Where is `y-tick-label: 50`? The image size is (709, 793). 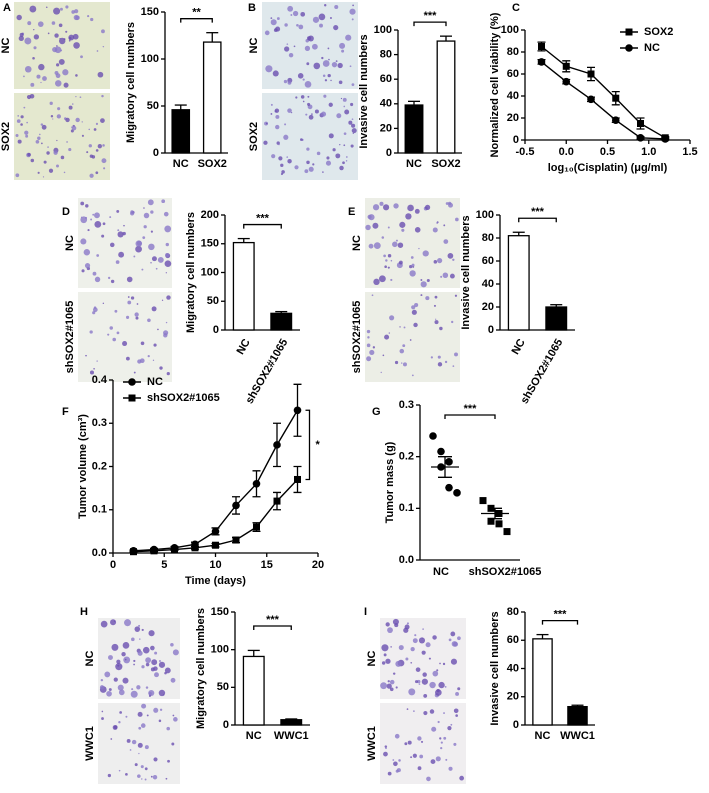 y-tick-label: 50 is located at coordinates (213, 301).